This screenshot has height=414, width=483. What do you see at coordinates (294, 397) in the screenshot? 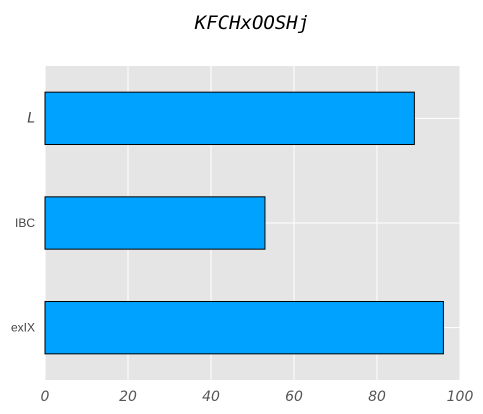
I see `x-tick-label: 60` at bounding box center [294, 397].